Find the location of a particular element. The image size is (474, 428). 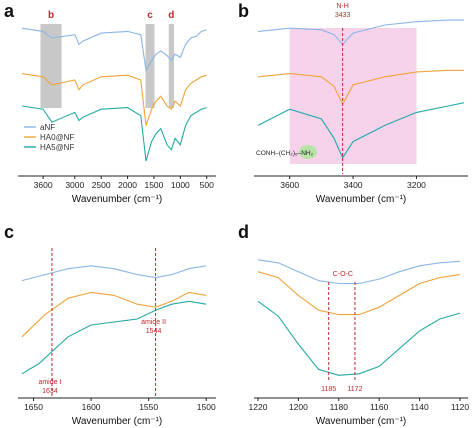

x-tick-label: 1180 is located at coordinates (339, 407).